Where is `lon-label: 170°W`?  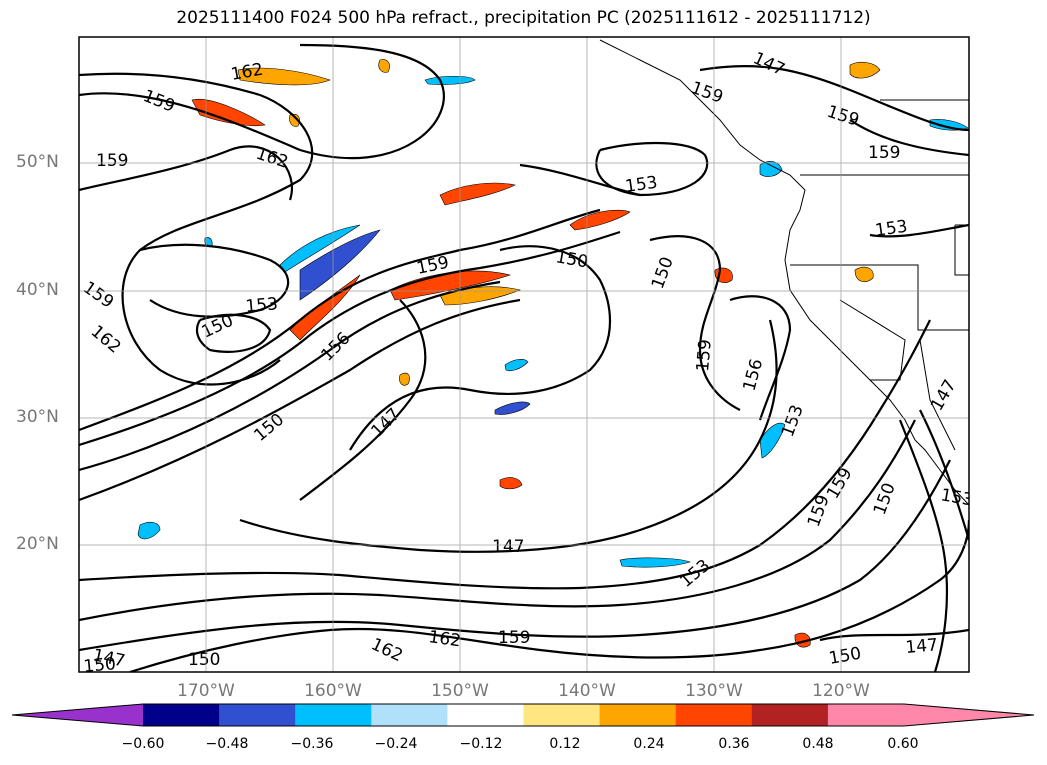
lon-label: 170°W is located at coordinates (206, 691).